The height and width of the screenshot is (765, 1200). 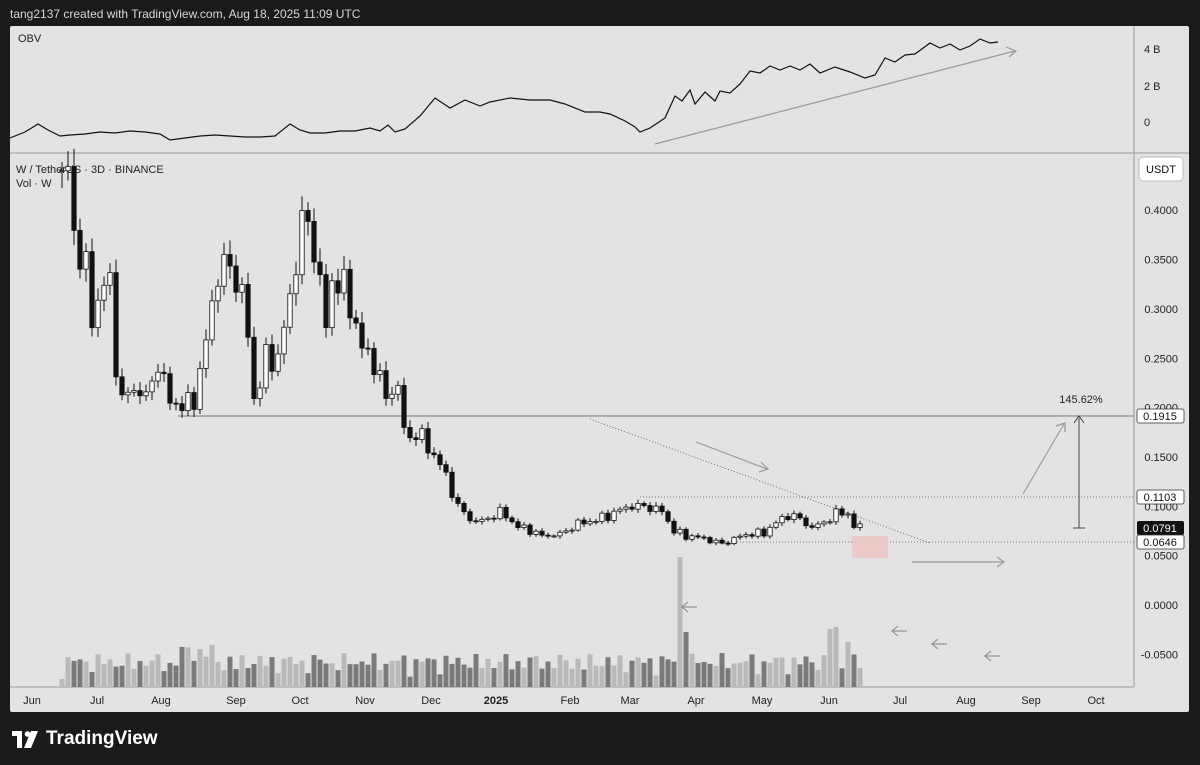 I want to click on obv-tick: 0, so click(x=1147, y=123).